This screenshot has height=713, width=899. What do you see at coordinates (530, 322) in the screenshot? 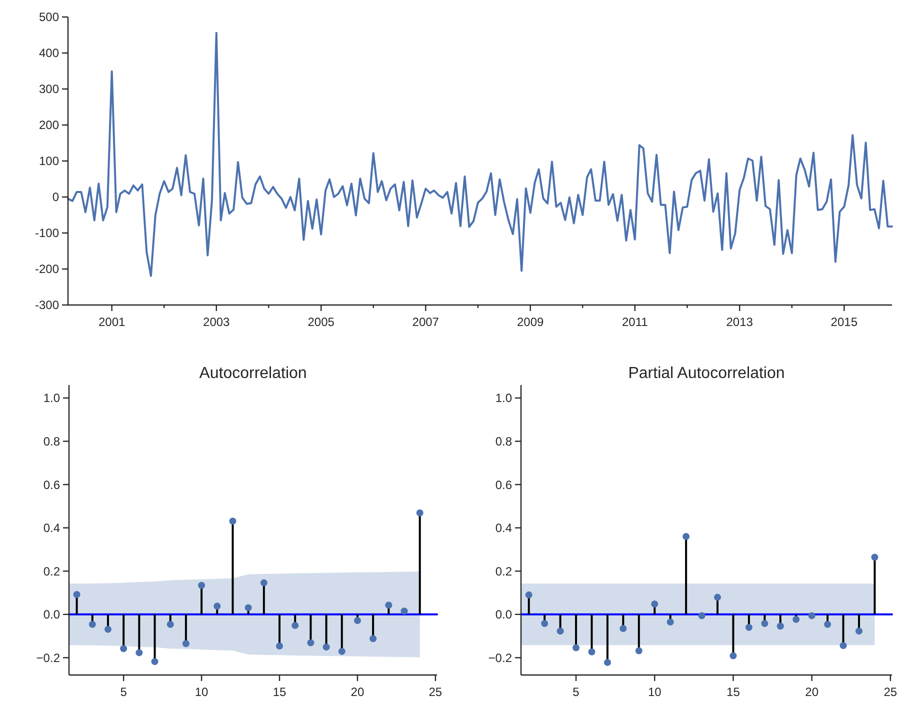
I see `x-tick-label: 2009` at bounding box center [530, 322].